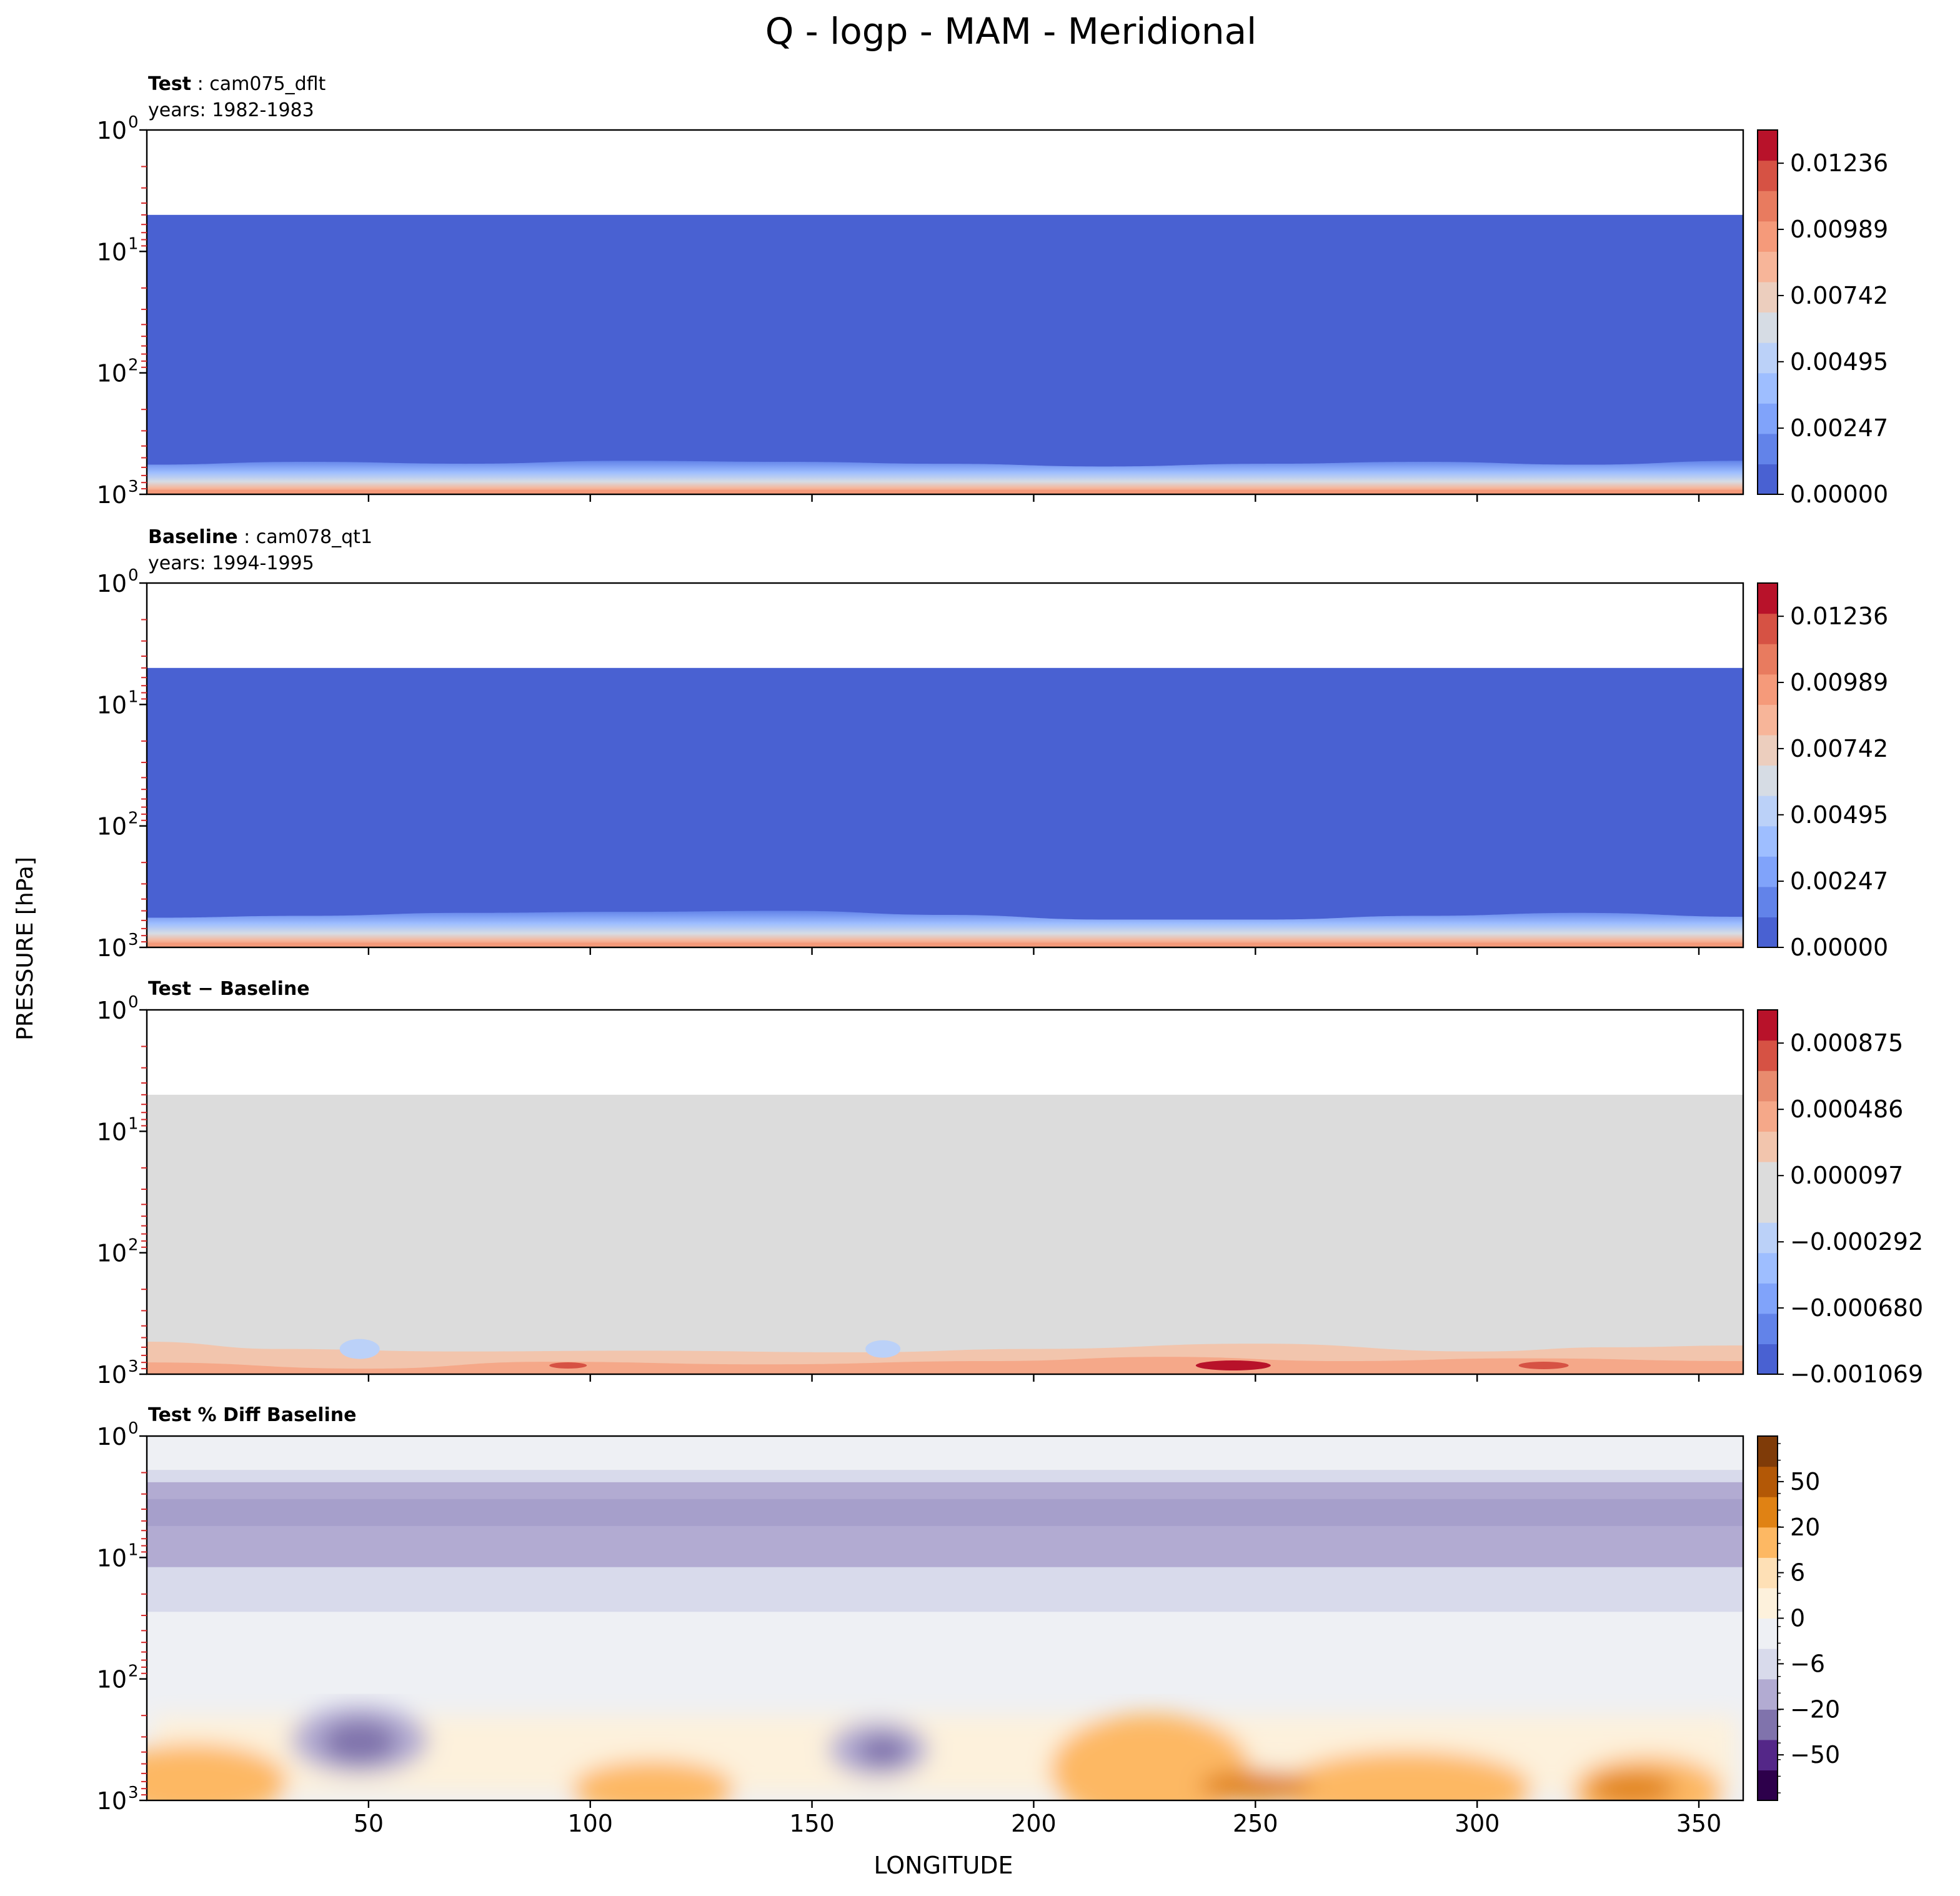 The image size is (1960, 1896). Describe the element at coordinates (1846, 1043) in the screenshot. I see `colorbar-tick-label: 0.000875` at that location.